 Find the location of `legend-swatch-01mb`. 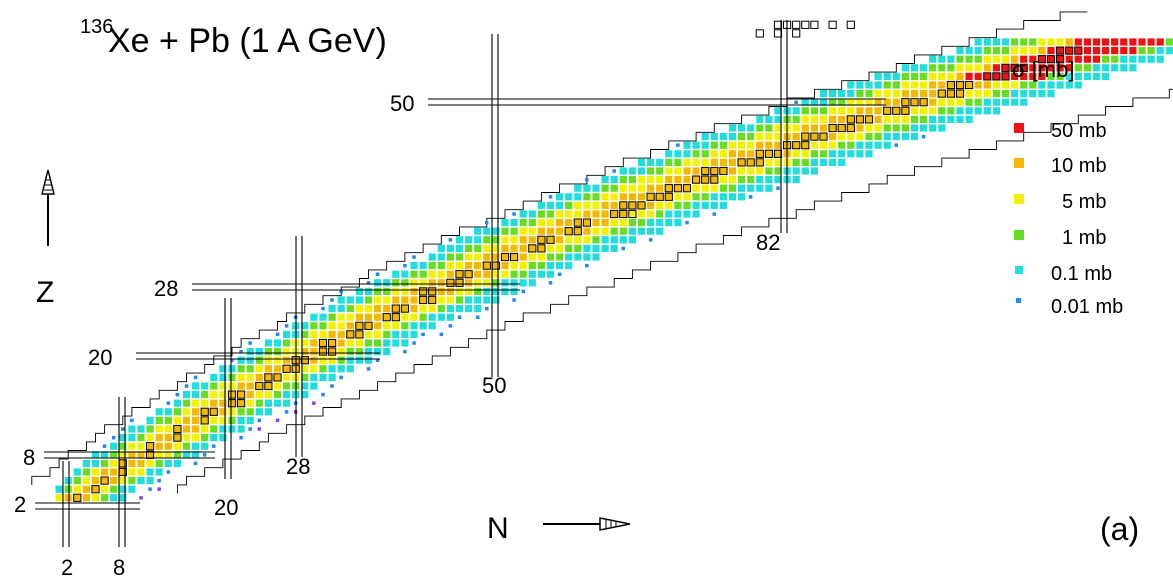

legend-swatch-01mb is located at coordinates (1019, 270).